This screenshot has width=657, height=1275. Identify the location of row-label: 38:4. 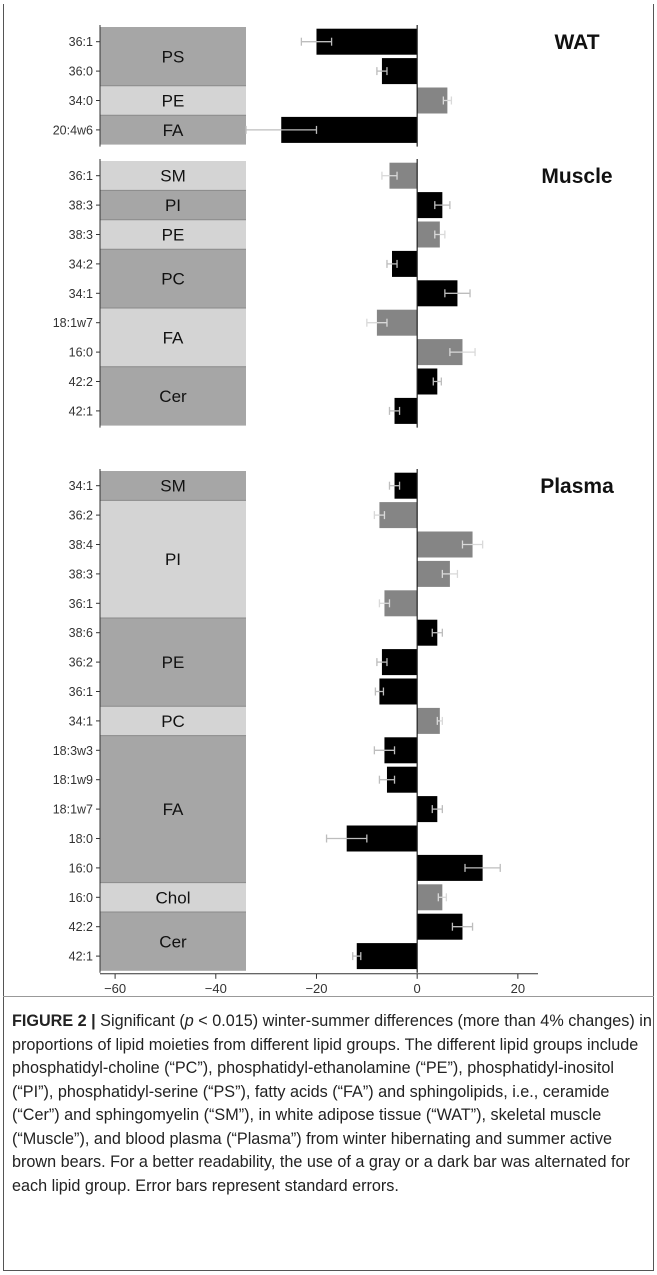
(81, 545).